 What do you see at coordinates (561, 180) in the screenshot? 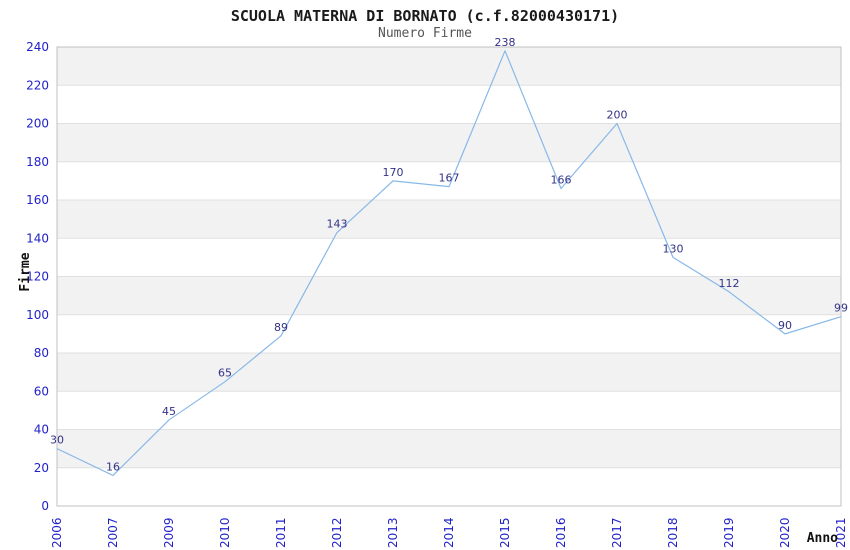
I see `data-point-label: 166` at bounding box center [561, 180].